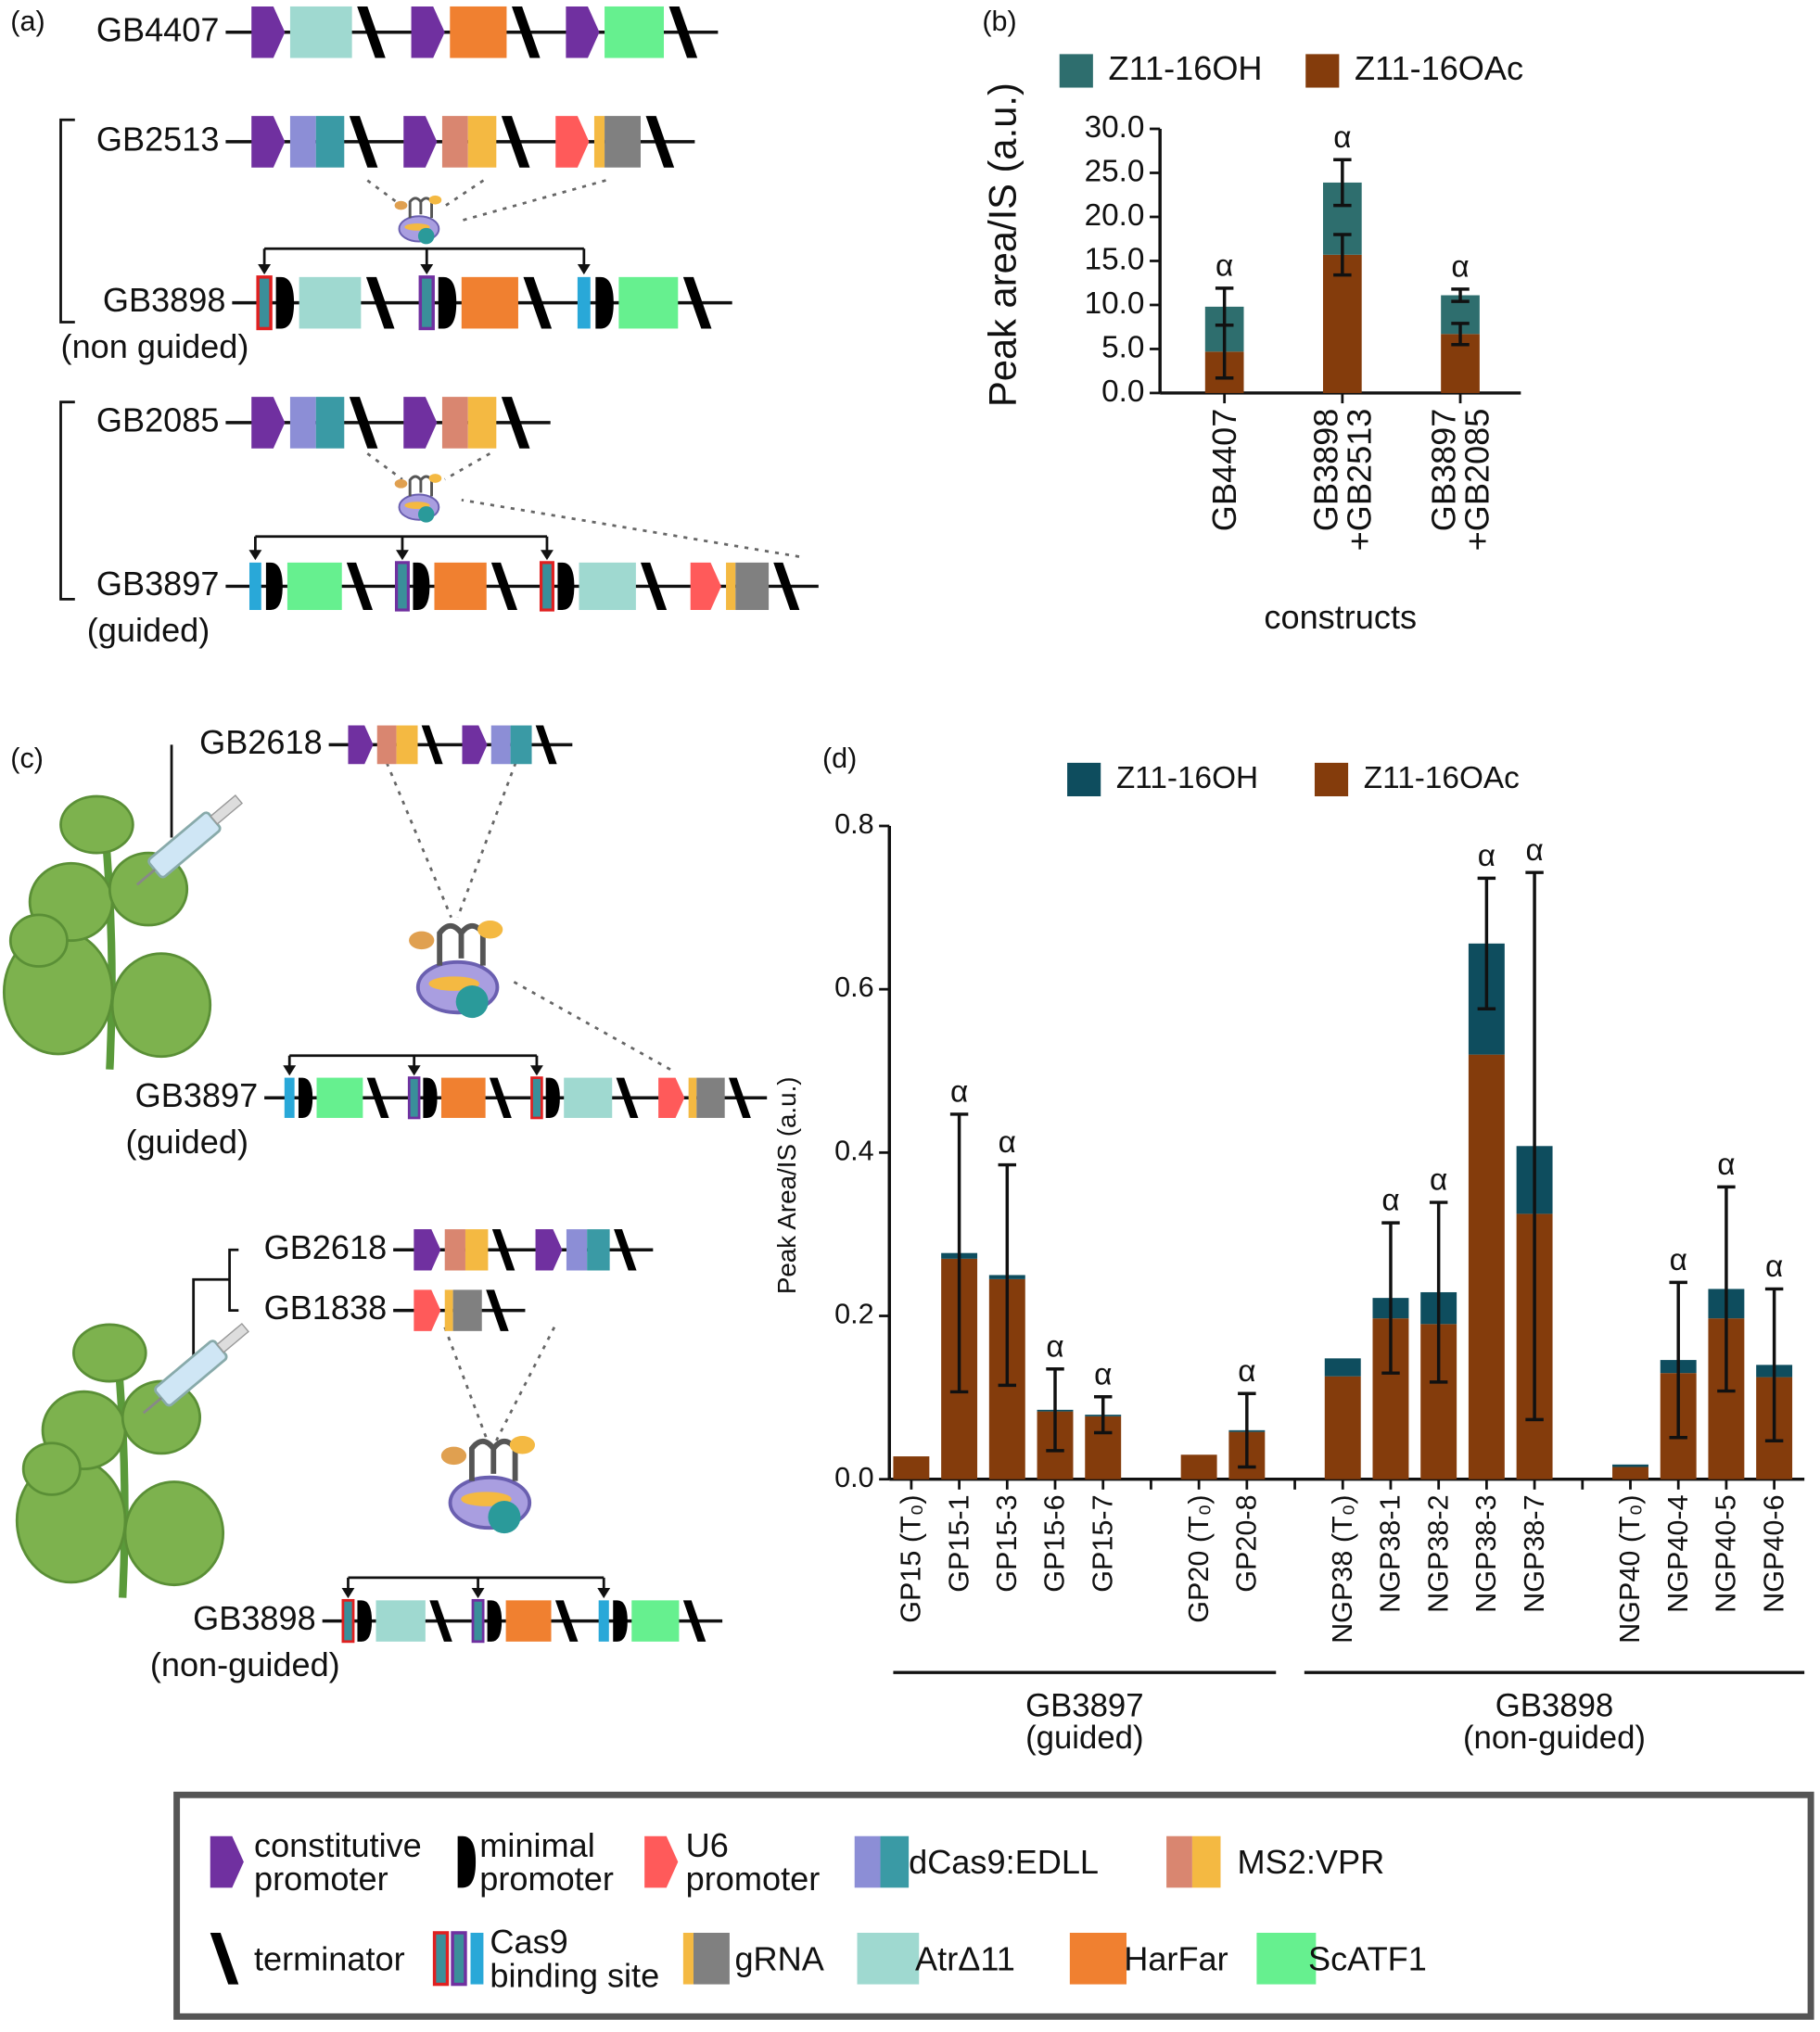  What do you see at coordinates (227, 809) in the screenshot?
I see `syringe-plunger` at bounding box center [227, 809].